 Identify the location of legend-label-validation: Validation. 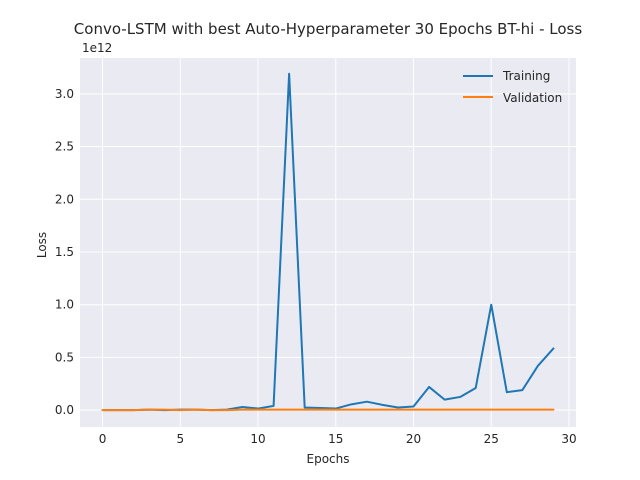
(532, 98).